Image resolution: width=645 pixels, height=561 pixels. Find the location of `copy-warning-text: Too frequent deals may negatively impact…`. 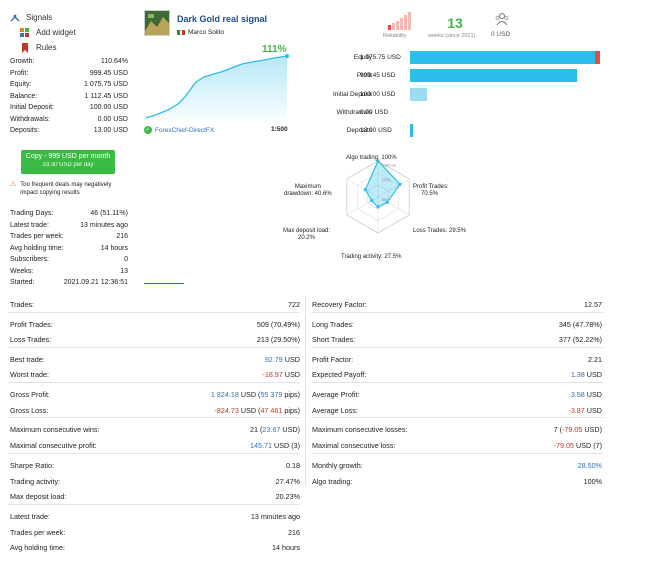

copy-warning-text: Too frequent deals may negatively impact… is located at coordinates (66, 189).